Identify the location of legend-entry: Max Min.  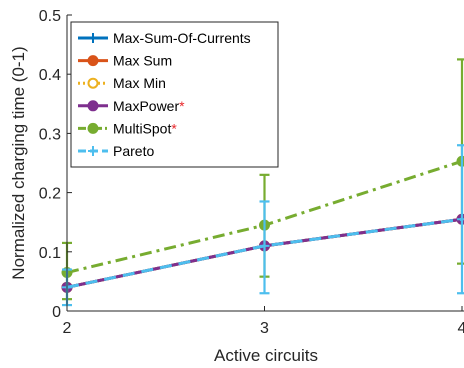
(122, 83).